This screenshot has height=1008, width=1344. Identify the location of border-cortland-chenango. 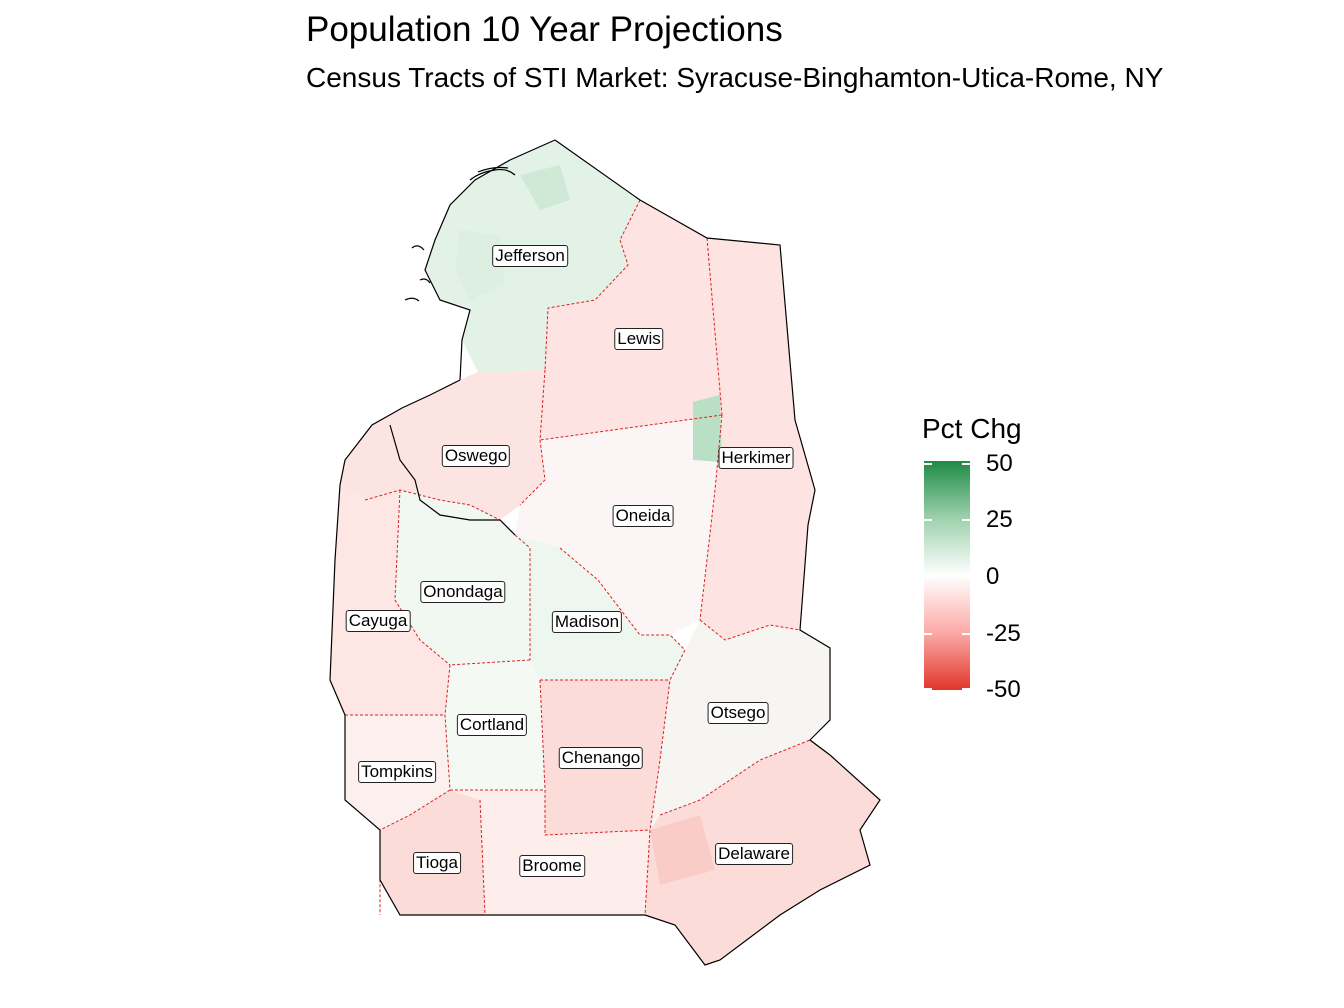
(595, 757).